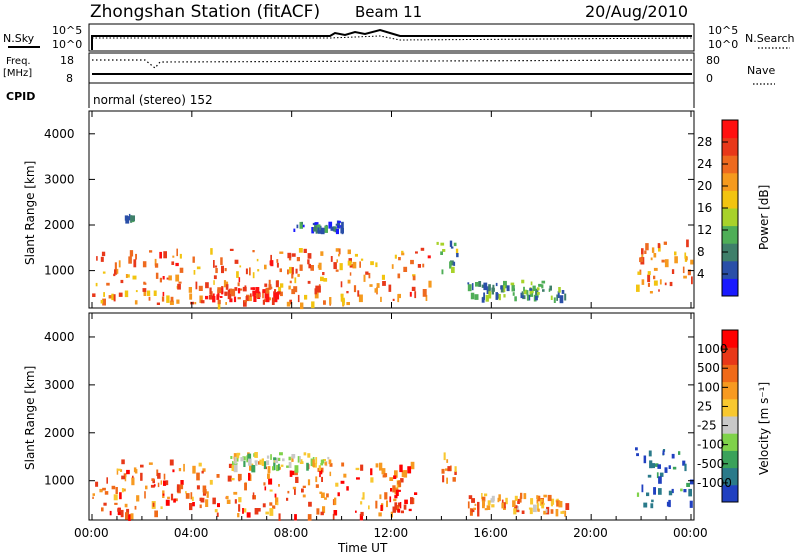  I want to click on colorbar-tick-label: 28, so click(704, 142).